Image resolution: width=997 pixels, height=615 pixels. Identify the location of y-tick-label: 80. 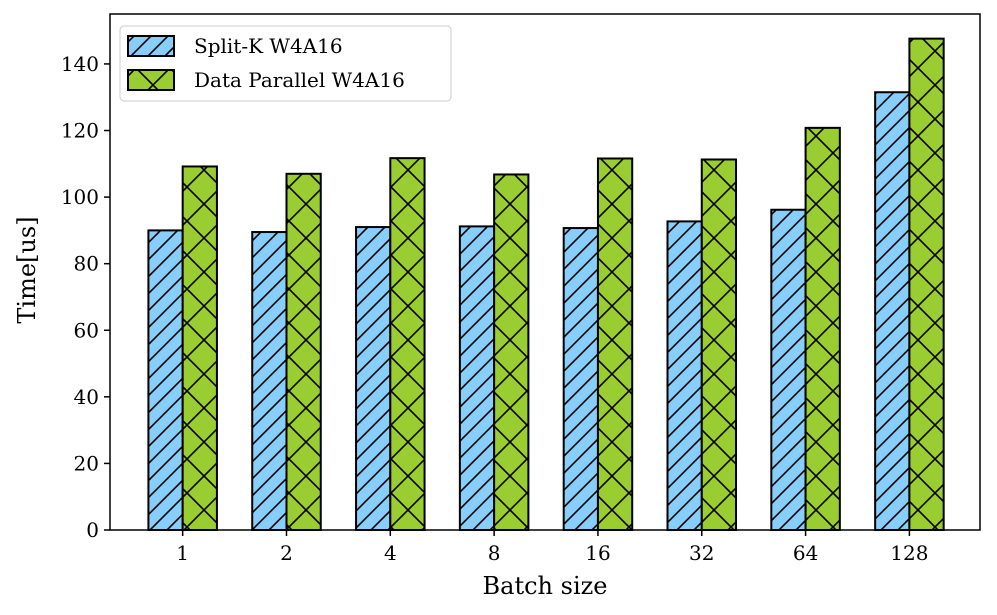
(86, 264).